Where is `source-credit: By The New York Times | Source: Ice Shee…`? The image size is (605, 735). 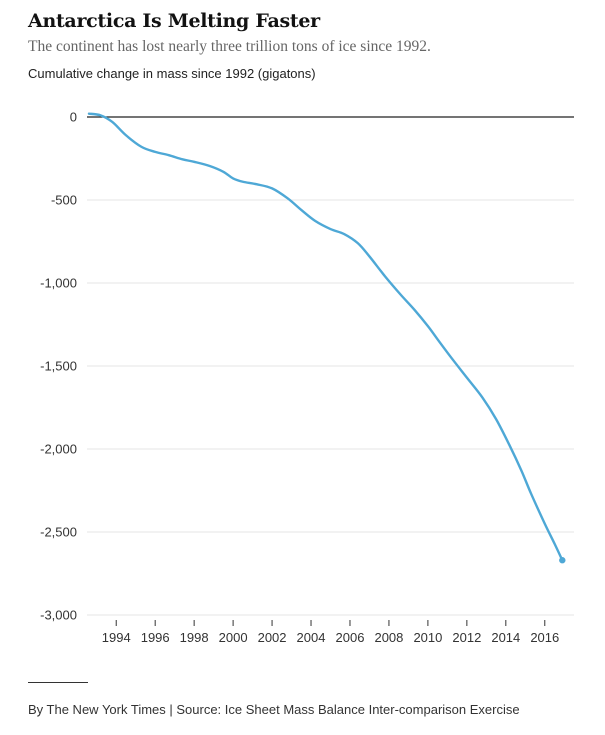
source-credit: By The New York Times | Source: Ice Shee… is located at coordinates (274, 709).